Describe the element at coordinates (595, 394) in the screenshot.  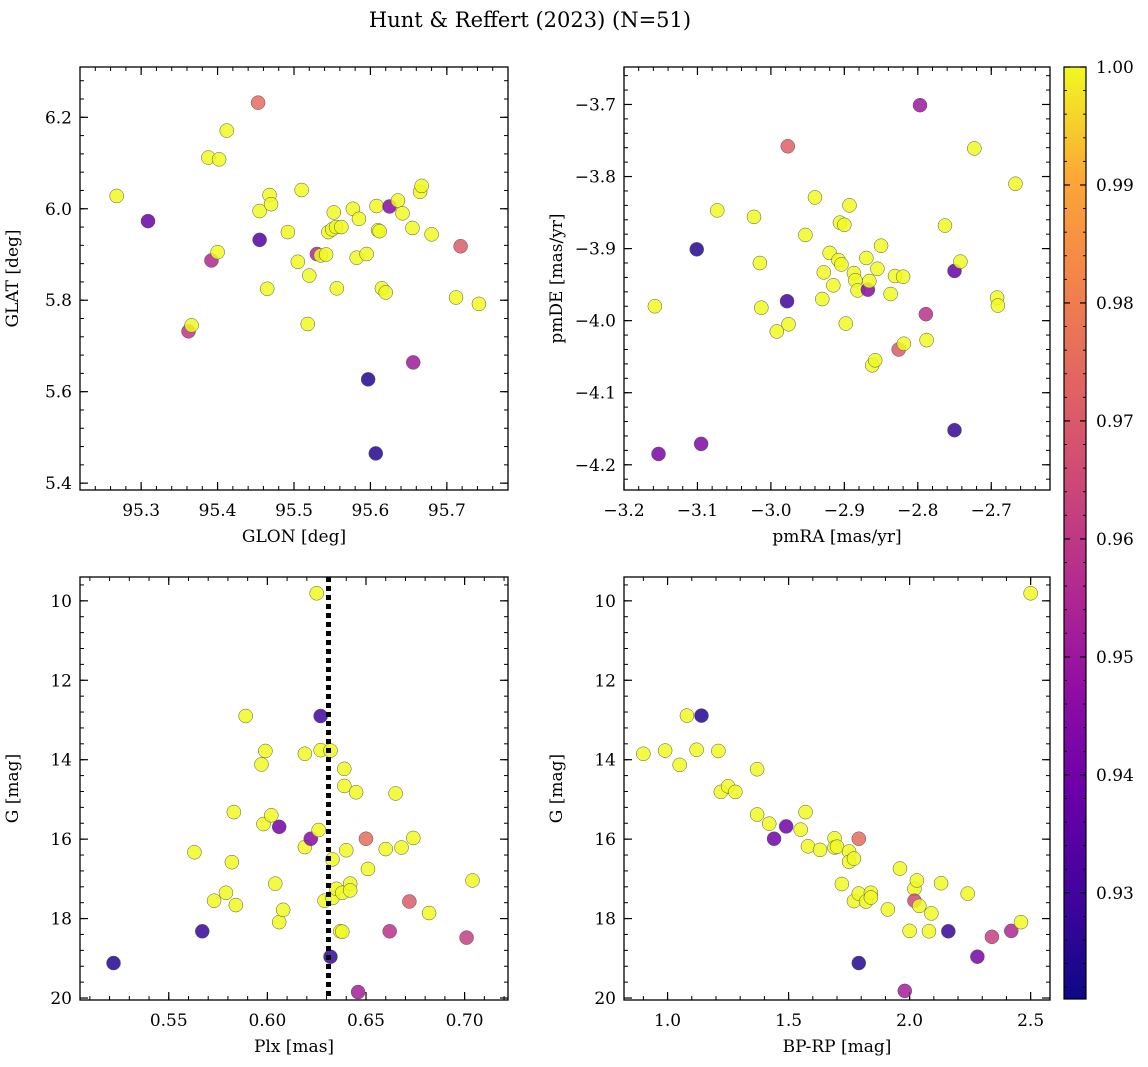
I see `y-tick-label: −4.1` at that location.